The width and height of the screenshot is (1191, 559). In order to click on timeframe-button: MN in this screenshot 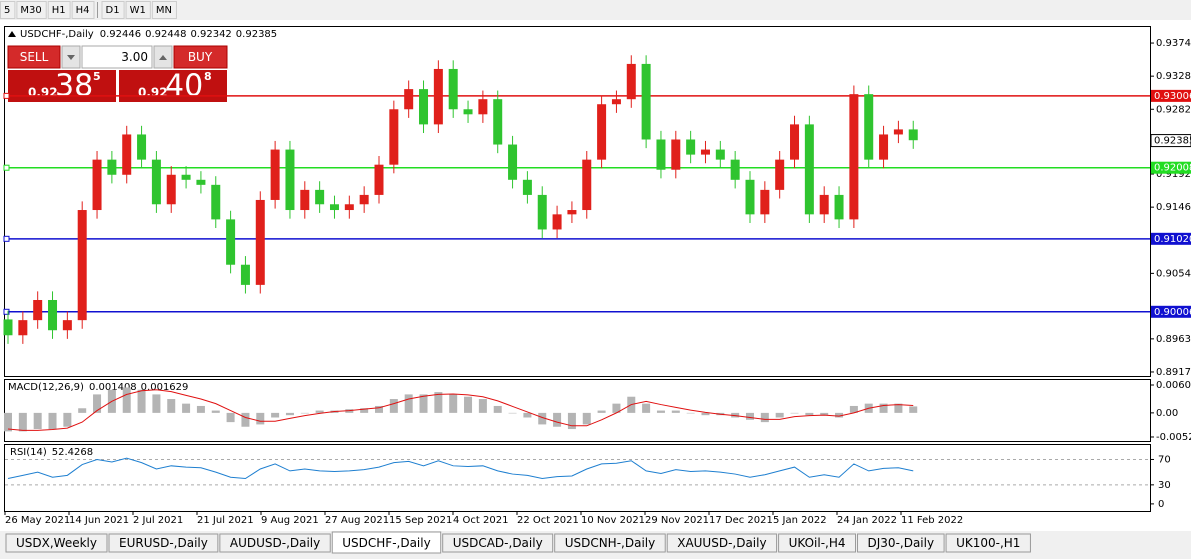, I will do `click(164, 10)`.